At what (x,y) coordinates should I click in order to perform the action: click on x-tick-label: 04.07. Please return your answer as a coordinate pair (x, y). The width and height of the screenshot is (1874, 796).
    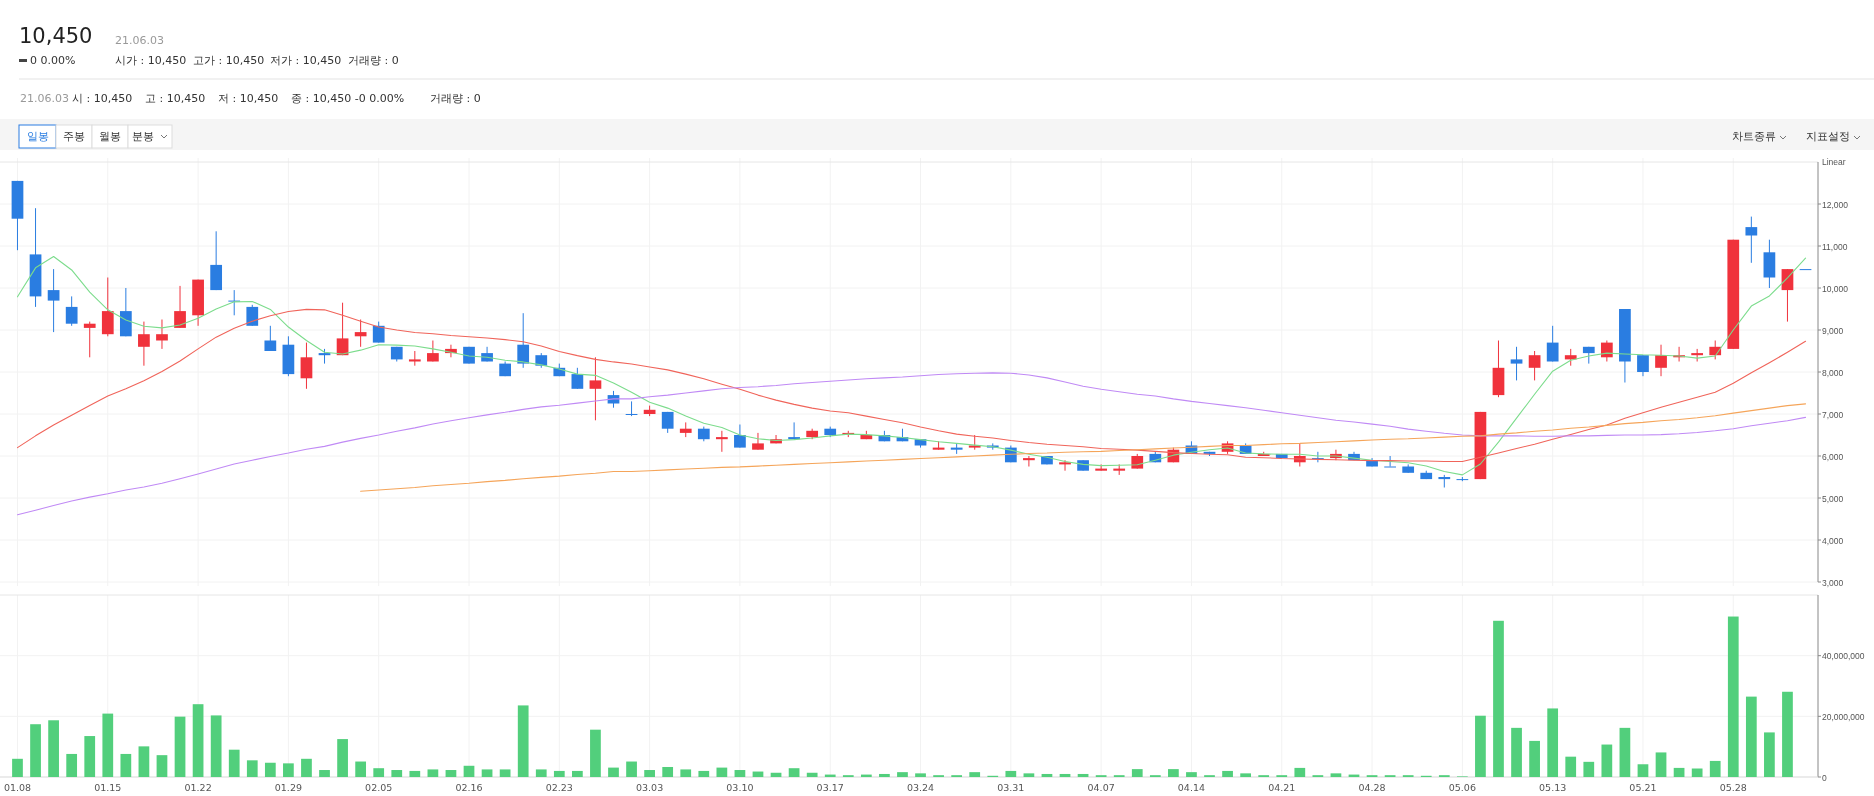
    Looking at the image, I should click on (1101, 787).